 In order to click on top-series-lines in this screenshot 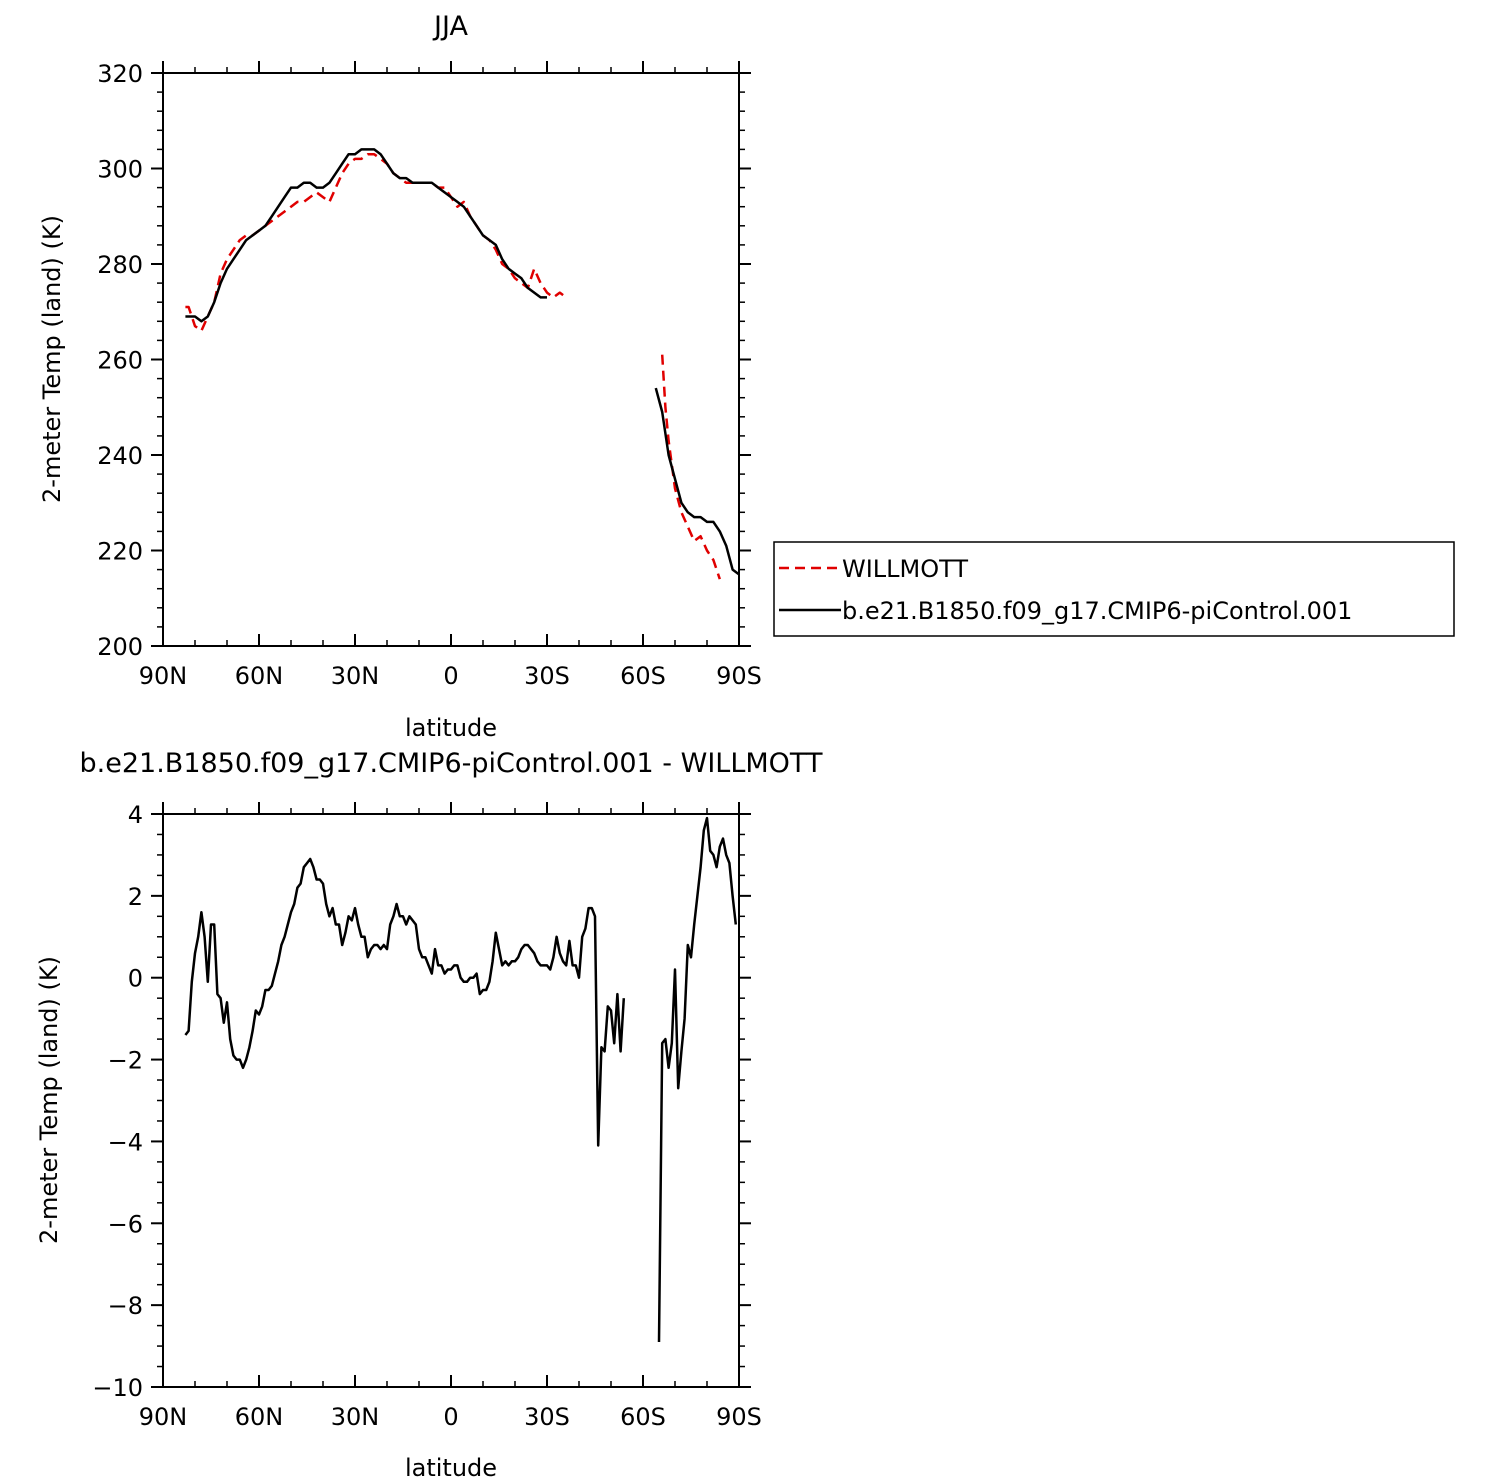, I will do `click(462, 364)`.